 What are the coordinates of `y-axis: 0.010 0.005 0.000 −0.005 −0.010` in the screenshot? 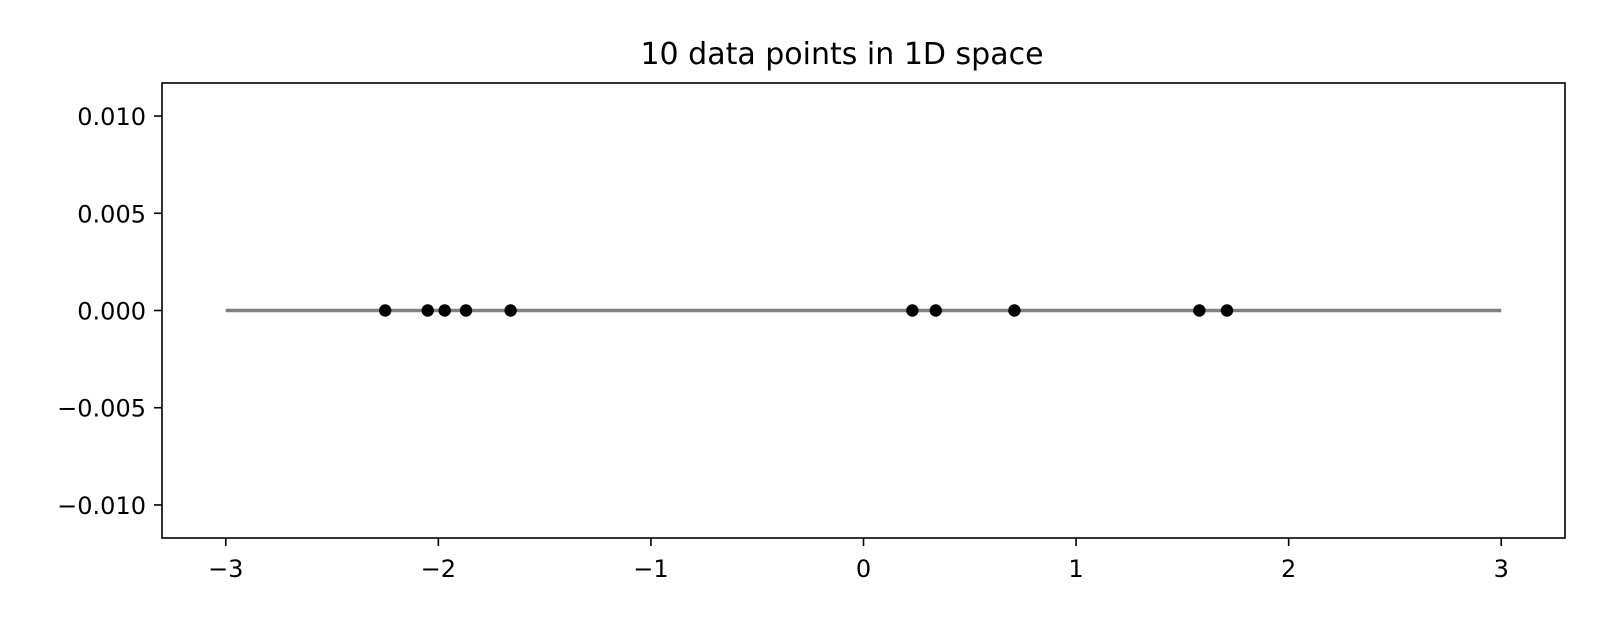 It's located at (109, 311).